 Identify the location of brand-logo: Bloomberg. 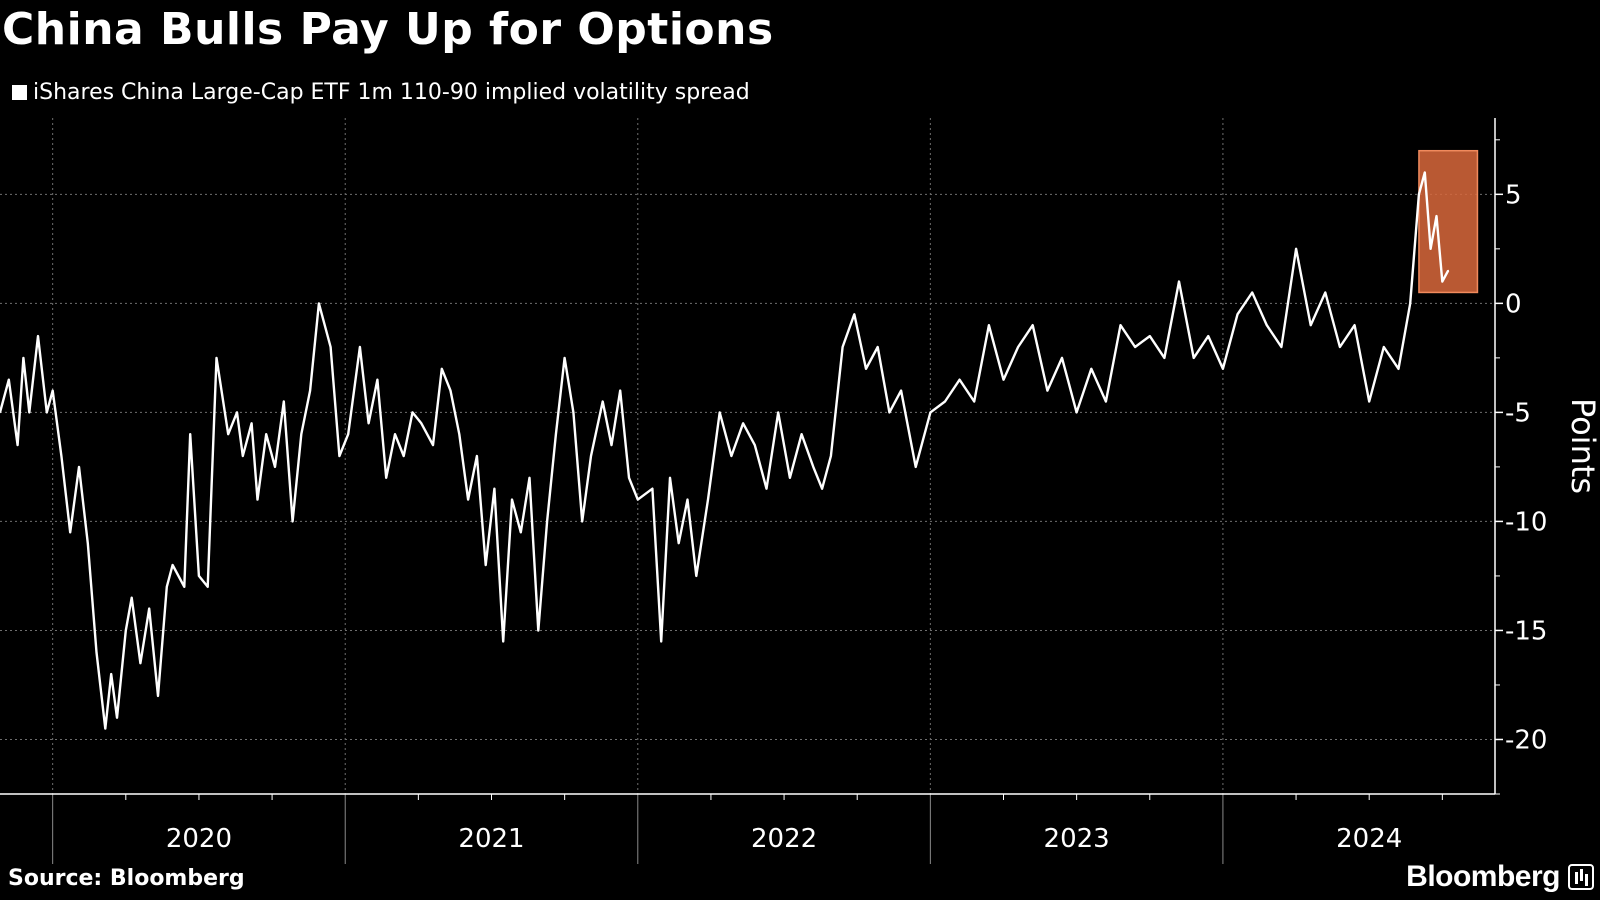
(1483, 876).